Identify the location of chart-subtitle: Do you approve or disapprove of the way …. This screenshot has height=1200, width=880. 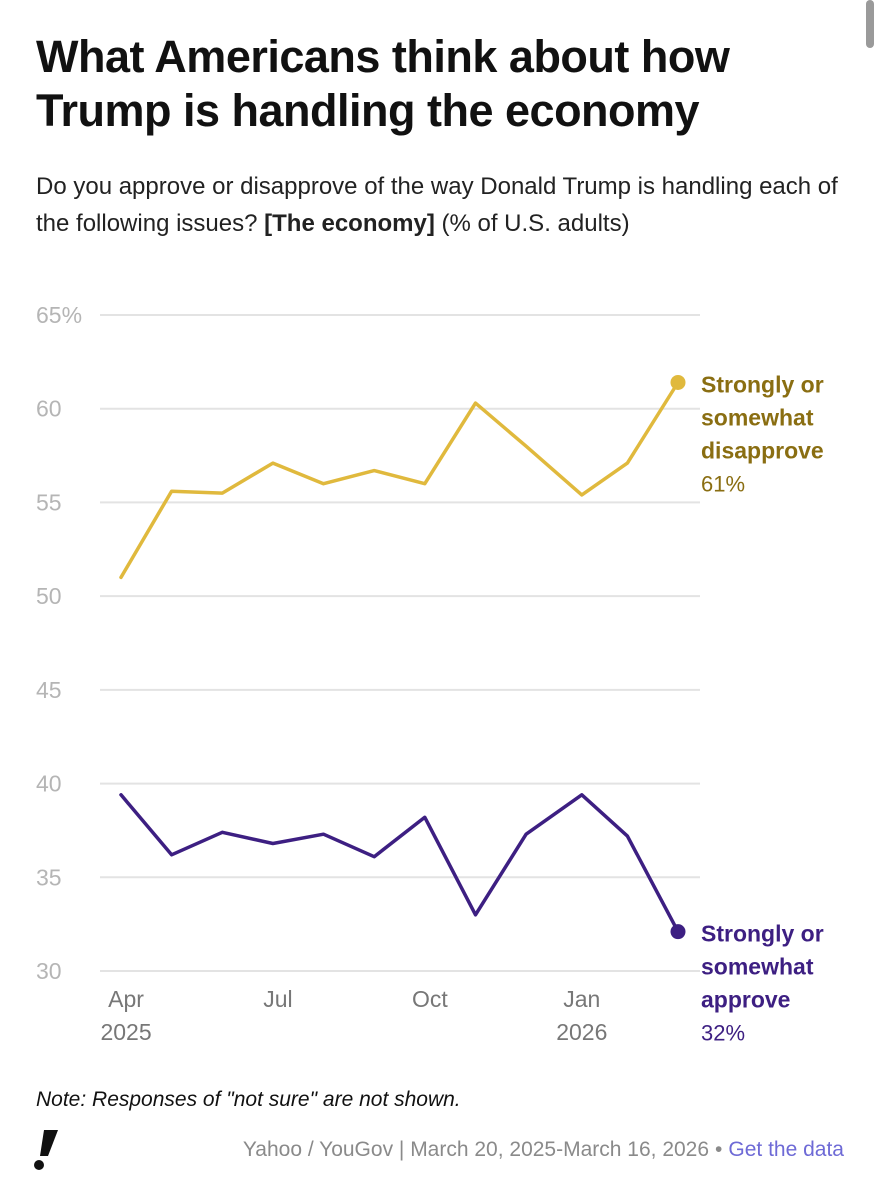
(441, 205).